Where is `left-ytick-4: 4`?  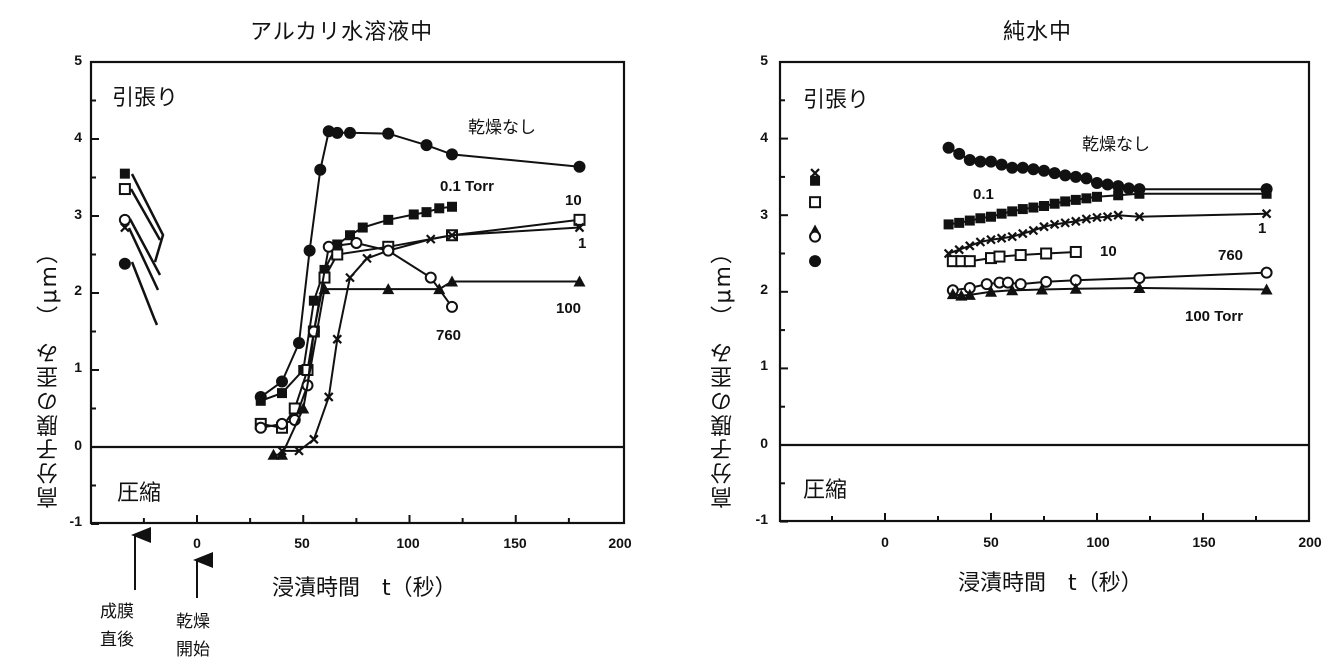 left-ytick-4: 4 is located at coordinates (78, 137).